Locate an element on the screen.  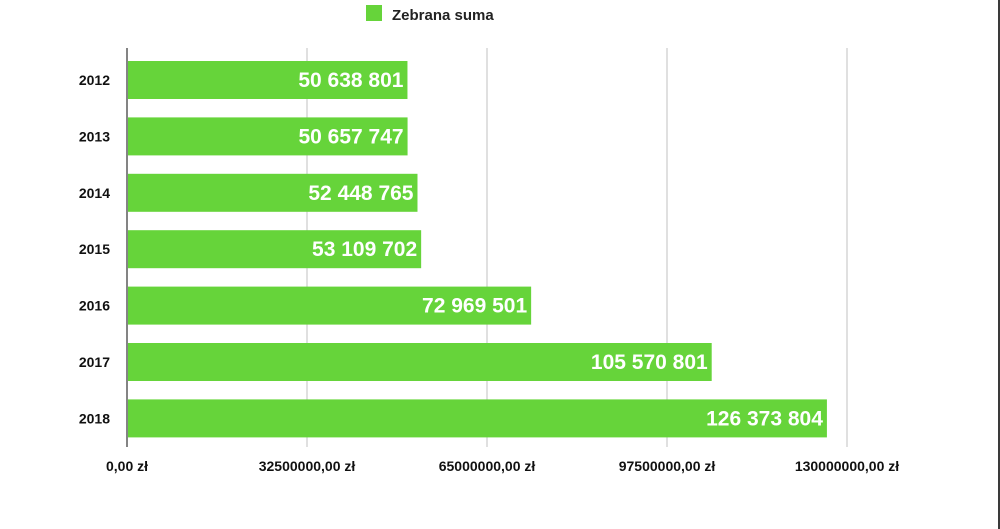
bar-value-label: 50 638 801 is located at coordinates (350, 80).